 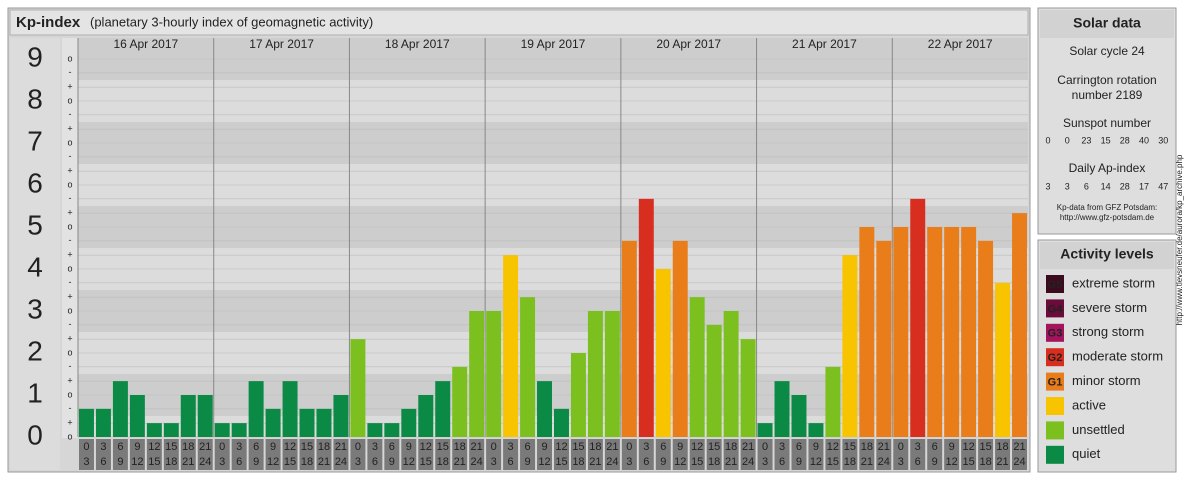 I want to click on daily-number: 17, so click(x=1144, y=186).